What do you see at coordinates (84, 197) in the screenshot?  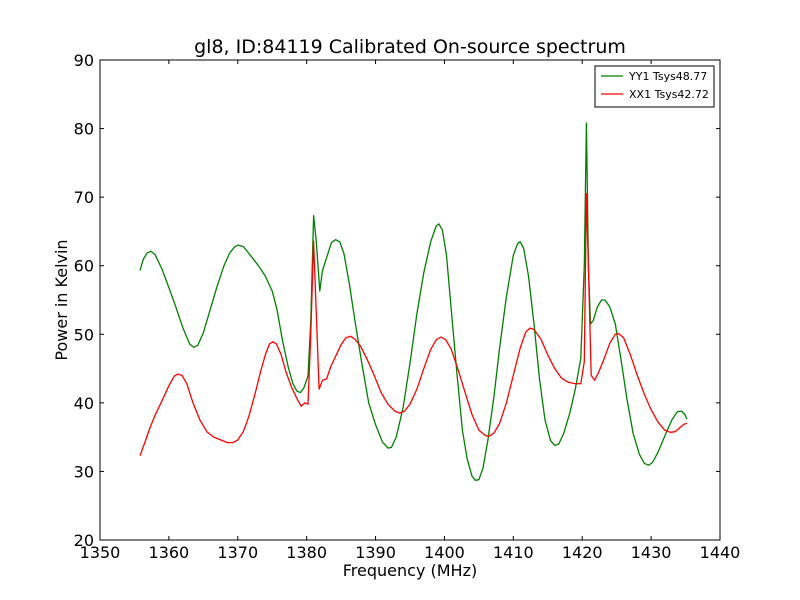 I see `y-tick-label: 70` at bounding box center [84, 197].